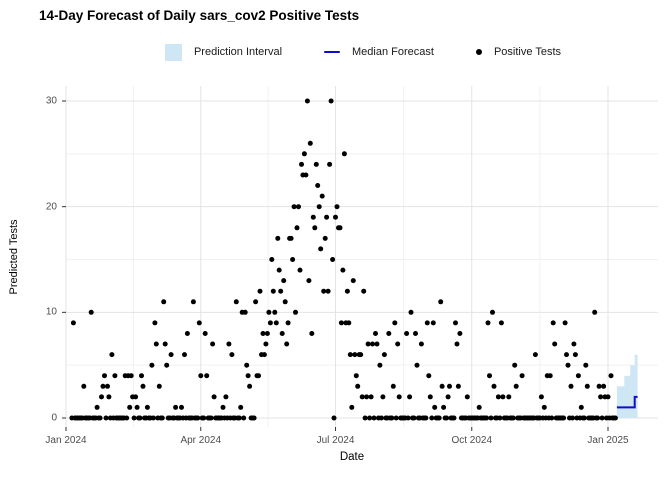 This screenshot has width=672, height=480. What do you see at coordinates (51, 101) in the screenshot?
I see `y-tick-label: 30` at bounding box center [51, 101].